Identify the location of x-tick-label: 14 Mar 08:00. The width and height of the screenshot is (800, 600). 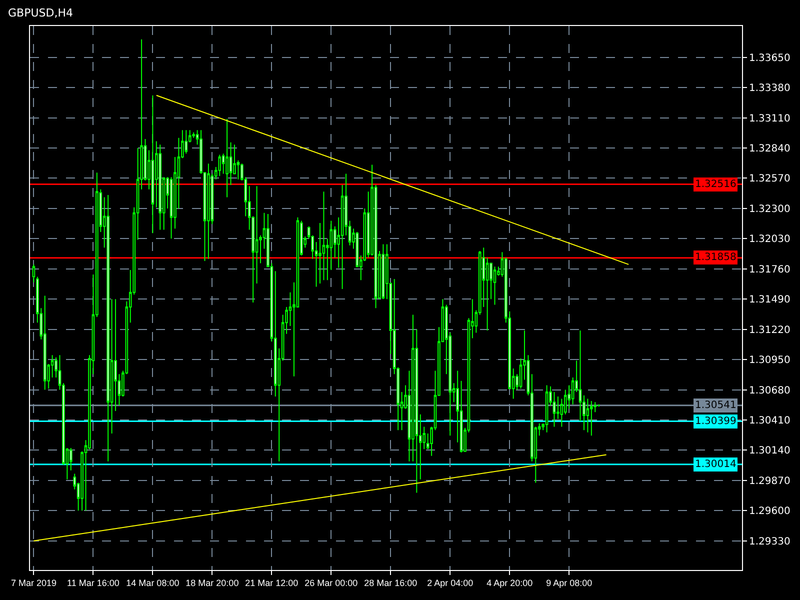
(153, 583).